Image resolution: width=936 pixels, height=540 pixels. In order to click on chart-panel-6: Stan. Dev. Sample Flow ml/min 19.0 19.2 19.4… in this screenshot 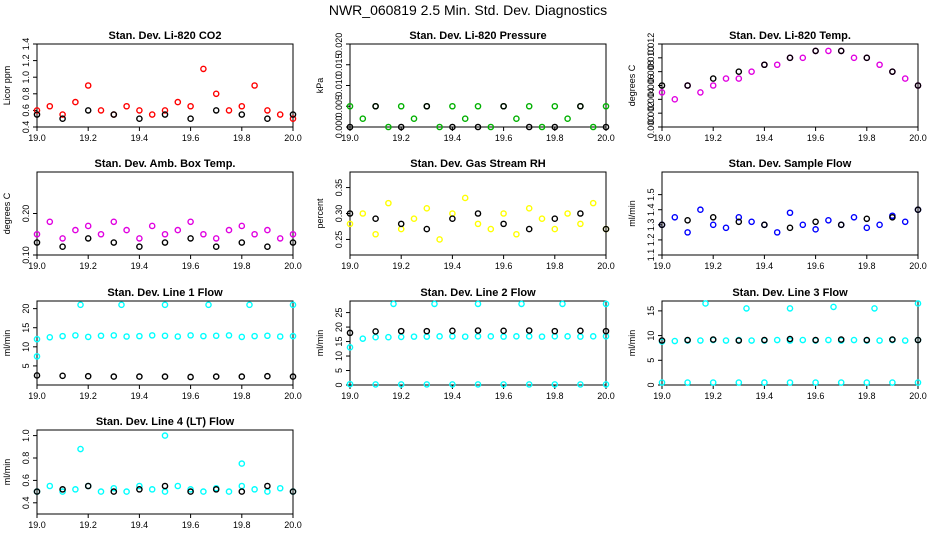, I will do `click(777, 214)`.